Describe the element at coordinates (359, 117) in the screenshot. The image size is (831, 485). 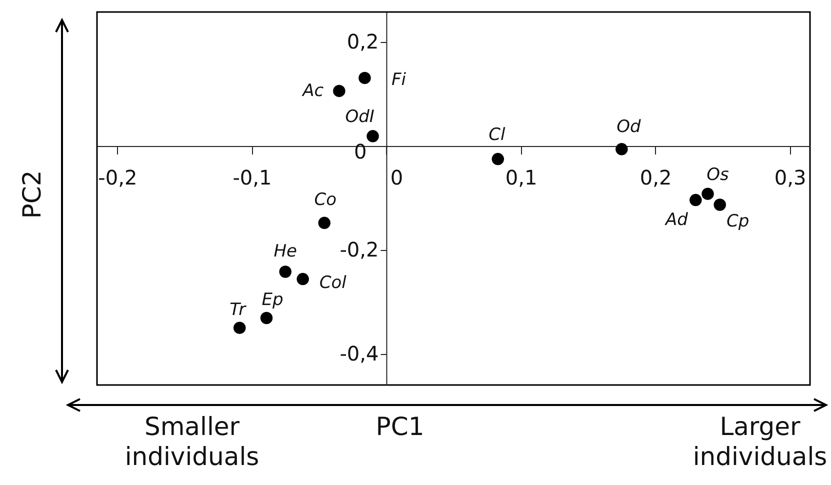
I see `annotation: OdI` at that location.